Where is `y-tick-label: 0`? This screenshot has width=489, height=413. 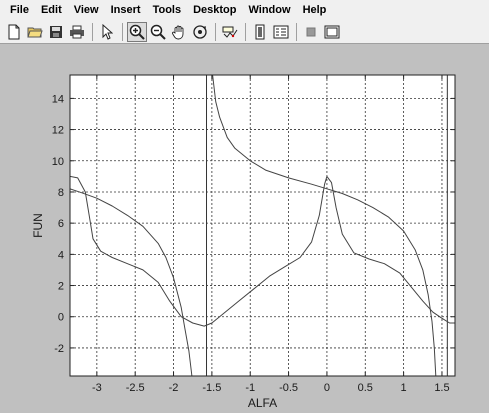
y-tick-label: 0 is located at coordinates (61, 318).